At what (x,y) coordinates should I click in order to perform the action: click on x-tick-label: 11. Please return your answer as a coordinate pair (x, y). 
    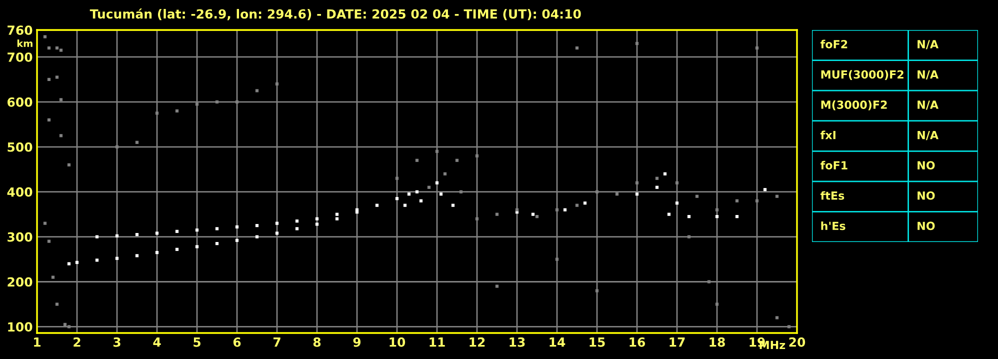
    Looking at the image, I should click on (437, 342).